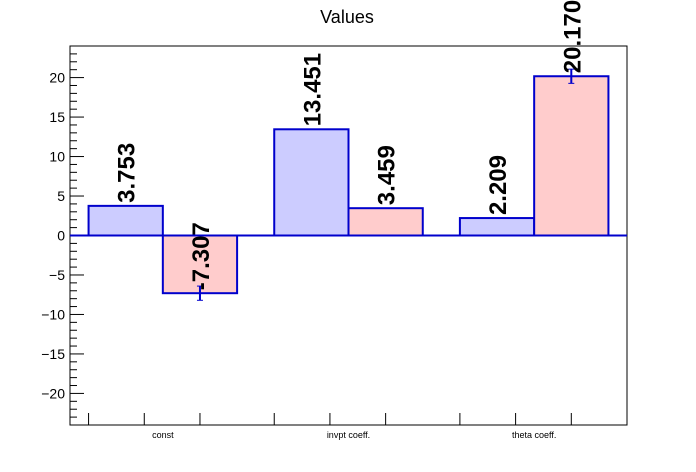 Image resolution: width=696 pixels, height=472 pixels. Describe the element at coordinates (57, 117) in the screenshot. I see `y-tick-label: 15` at that location.